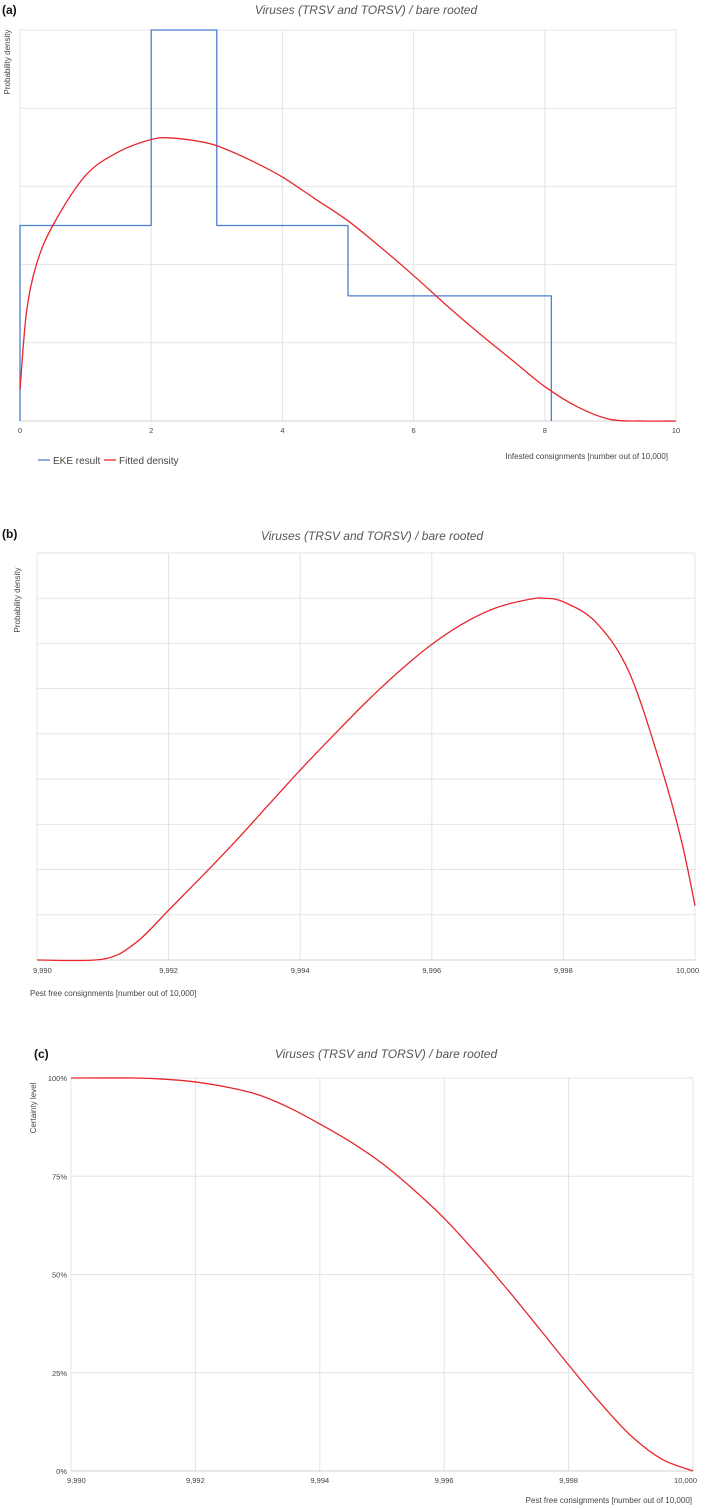  I want to click on panel-letter-c: (c), so click(41, 1054).